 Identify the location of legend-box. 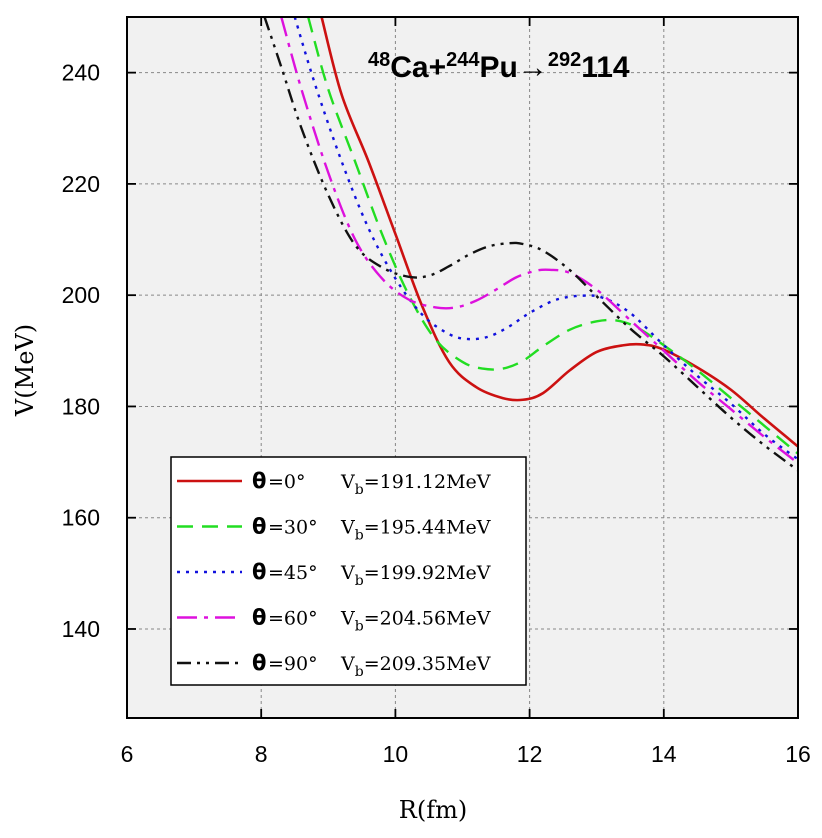
(348, 571).